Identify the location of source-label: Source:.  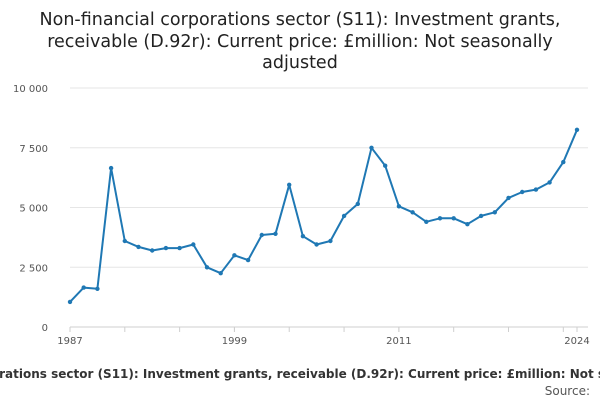
(567, 391).